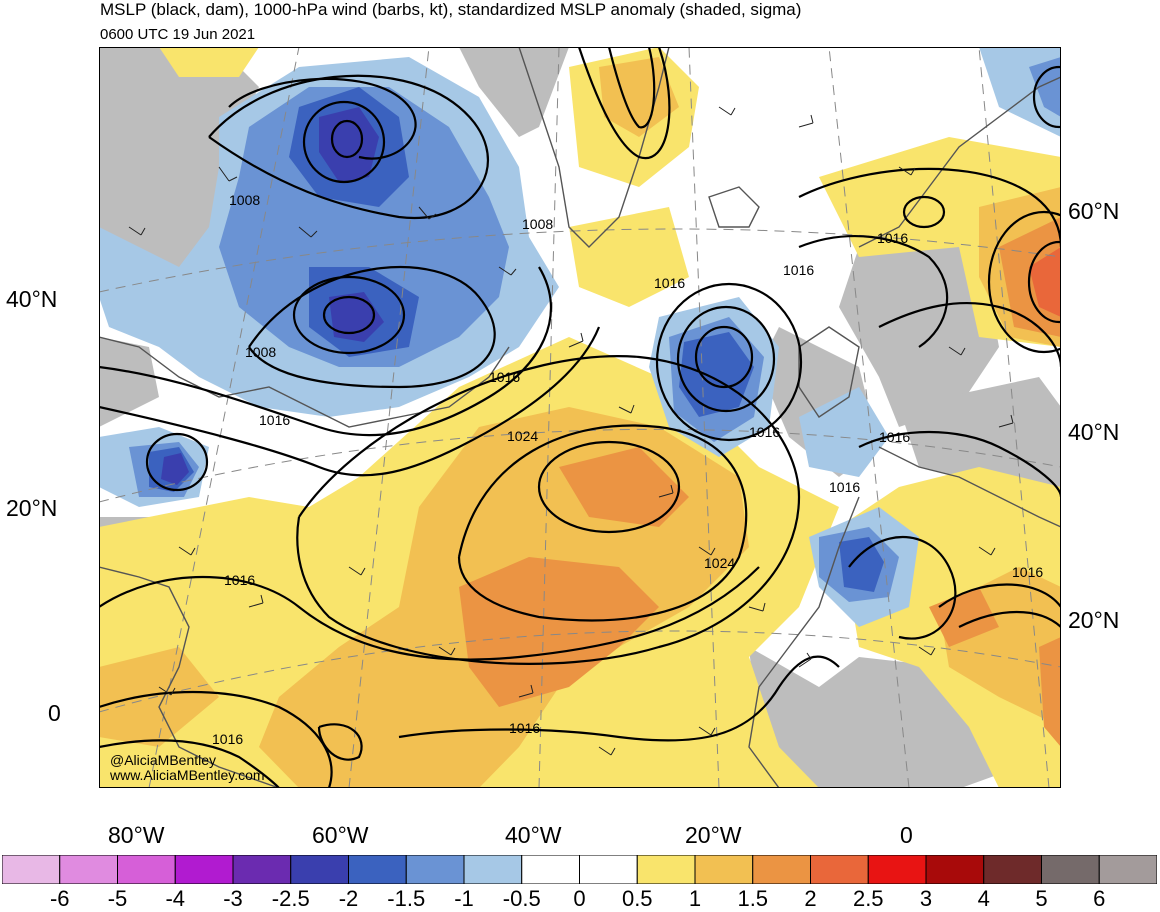 The height and width of the screenshot is (912, 1160). What do you see at coordinates (233, 898) in the screenshot?
I see `colorbar-tick-label: -3` at bounding box center [233, 898].